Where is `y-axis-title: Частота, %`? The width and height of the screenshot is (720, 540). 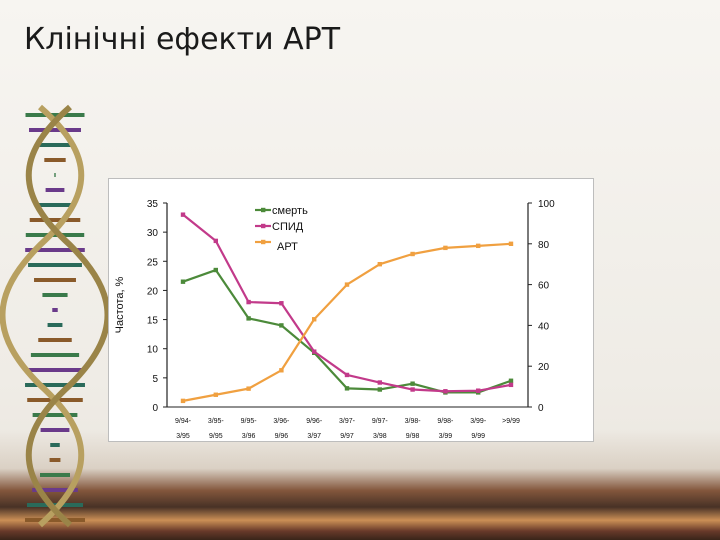 y-axis-title: Частота, % is located at coordinates (120, 304).